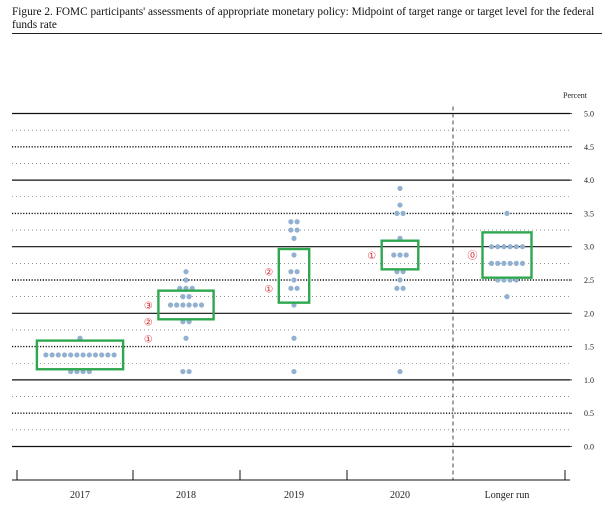  I want to click on annotations: ③ ② ① ② ① ① ⓪, so click(311, 297).